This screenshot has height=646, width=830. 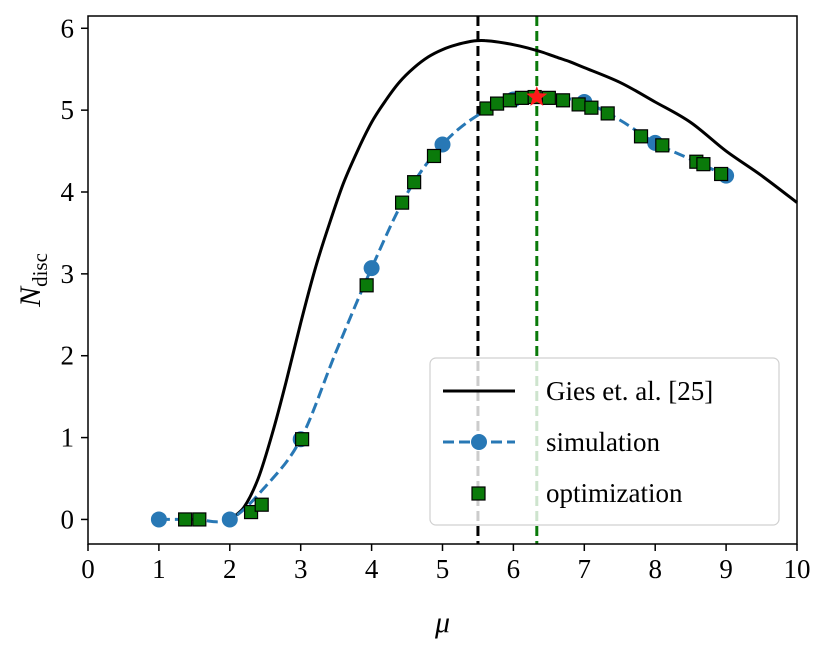 I want to click on x-tick-label: 4, so click(x=372, y=569).